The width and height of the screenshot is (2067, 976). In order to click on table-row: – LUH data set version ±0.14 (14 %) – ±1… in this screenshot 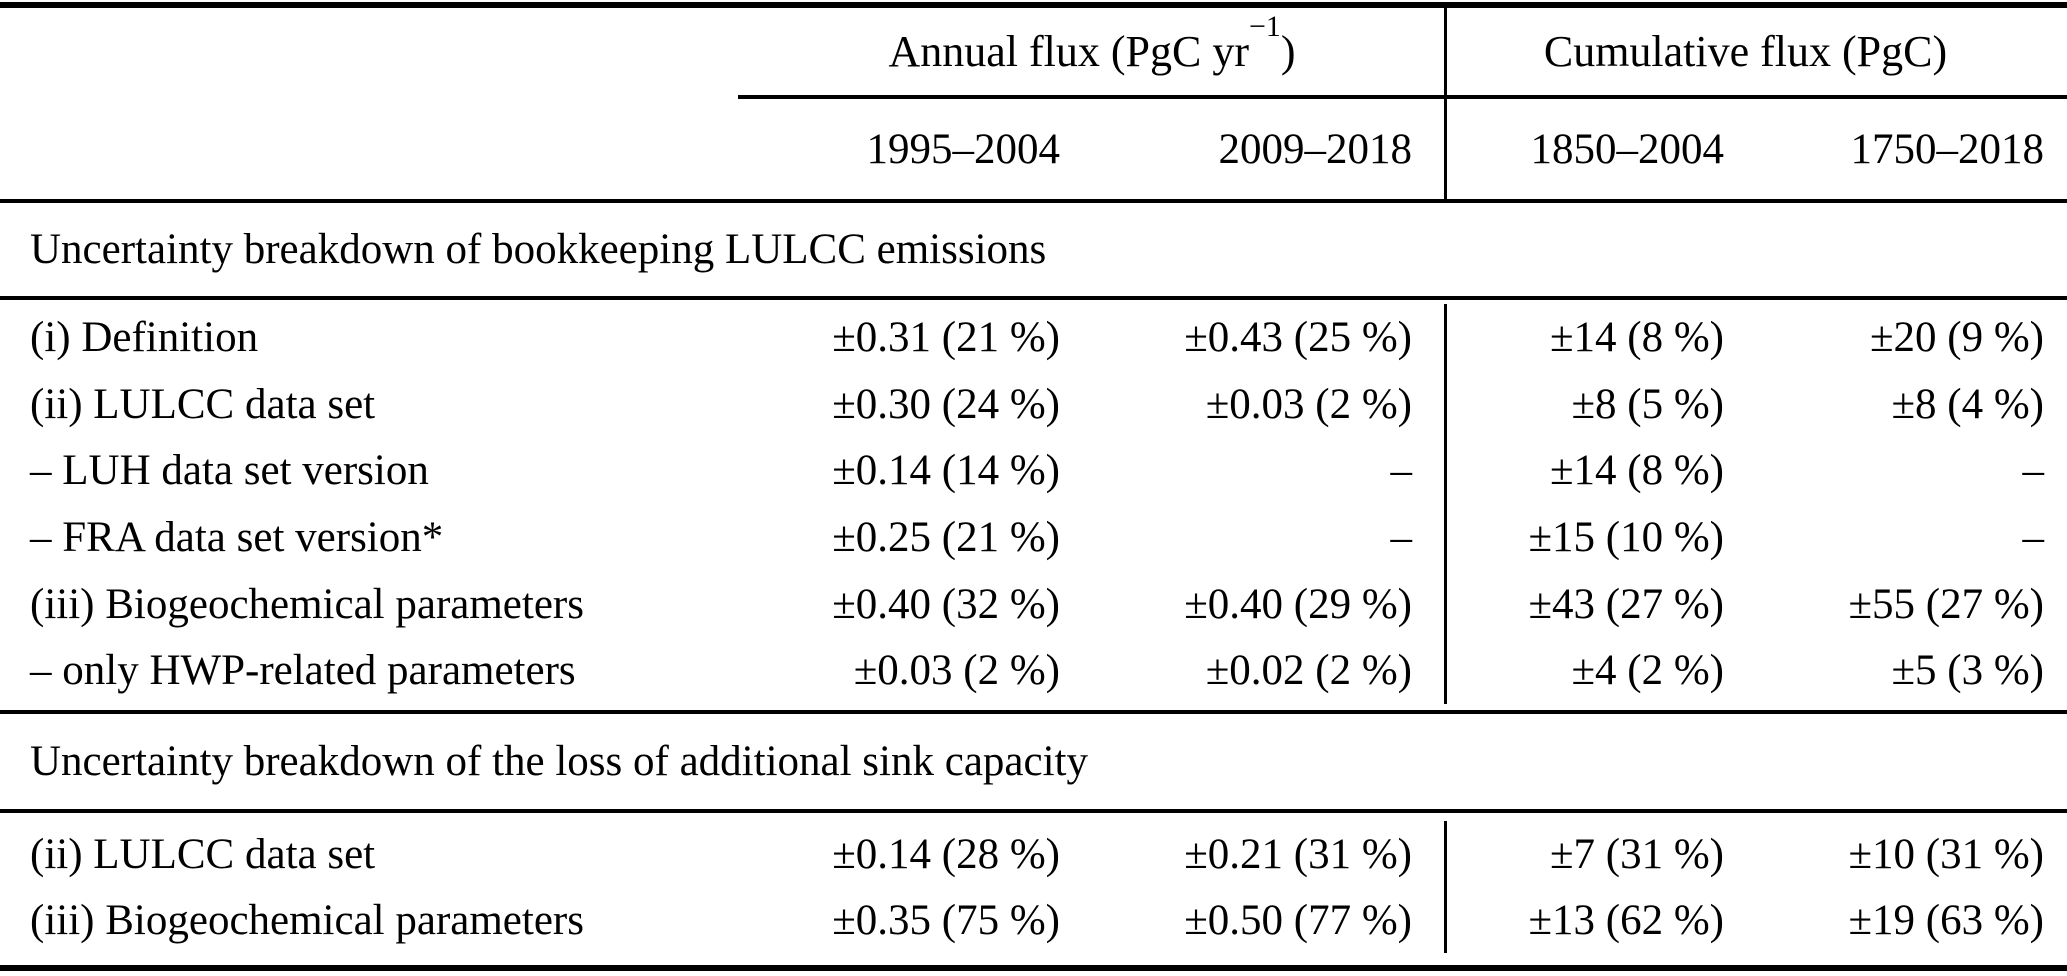, I will do `click(1033, 471)`.